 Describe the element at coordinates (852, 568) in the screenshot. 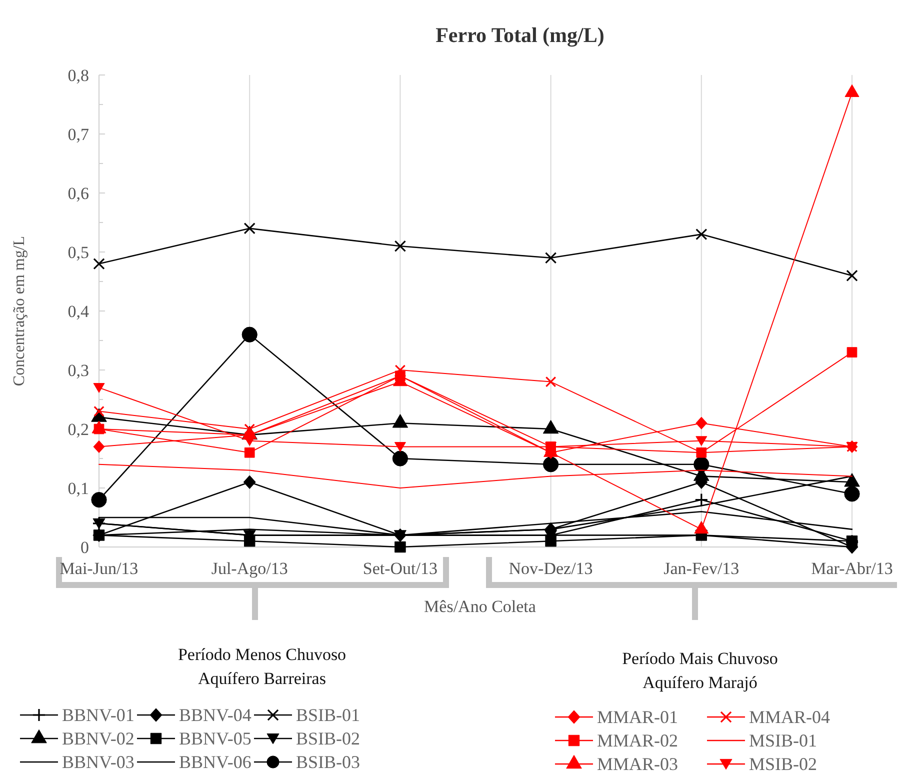

I see `x-tick-label: Mar-Abr/13` at that location.